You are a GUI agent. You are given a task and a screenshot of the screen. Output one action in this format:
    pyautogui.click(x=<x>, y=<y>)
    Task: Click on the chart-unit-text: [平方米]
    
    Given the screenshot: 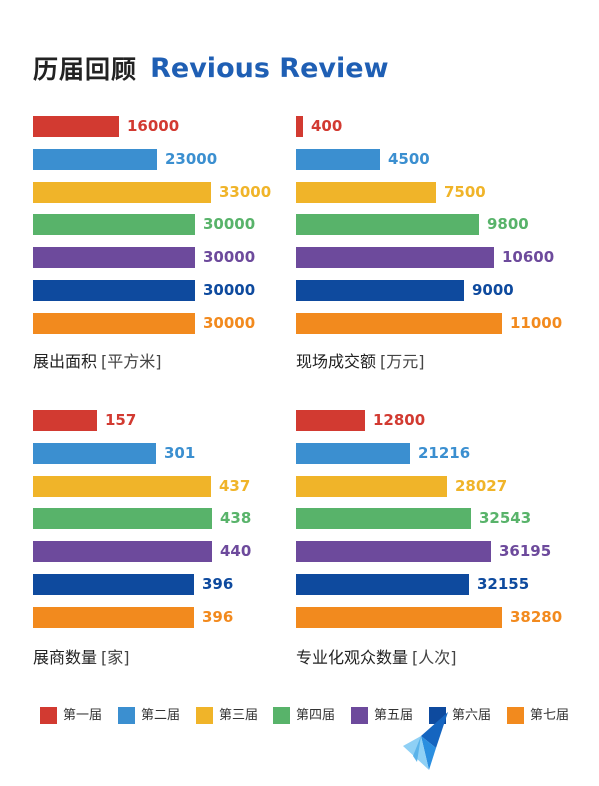 What is the action you would take?
    pyautogui.click(x=131, y=361)
    